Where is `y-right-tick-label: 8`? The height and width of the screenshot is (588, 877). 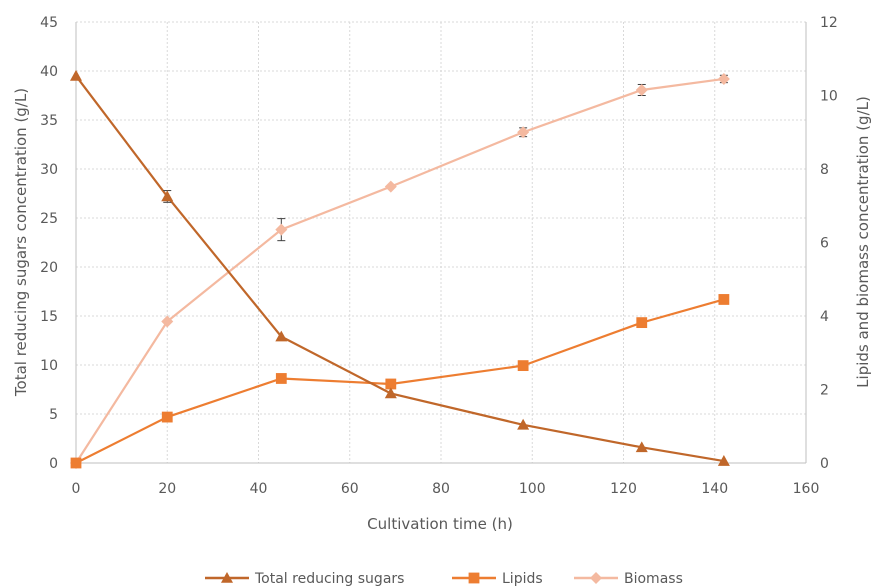 y-right-tick-label: 8 is located at coordinates (824, 170).